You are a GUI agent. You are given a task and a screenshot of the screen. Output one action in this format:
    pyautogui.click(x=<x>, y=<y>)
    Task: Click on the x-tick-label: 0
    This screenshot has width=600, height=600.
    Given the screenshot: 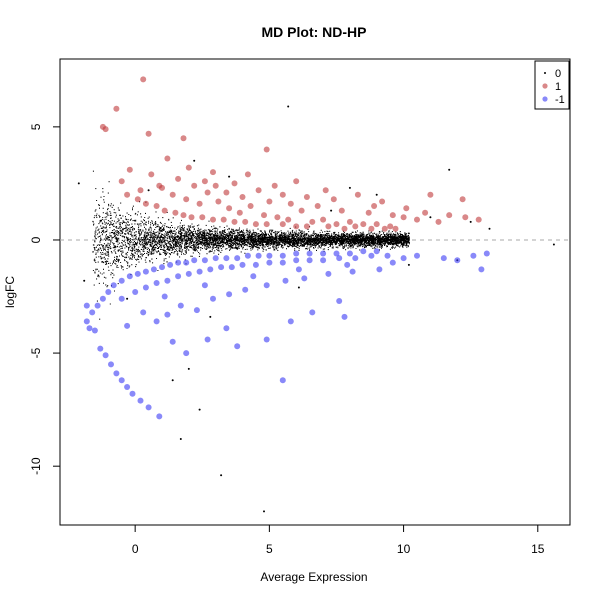 What is the action you would take?
    pyautogui.click(x=135, y=549)
    